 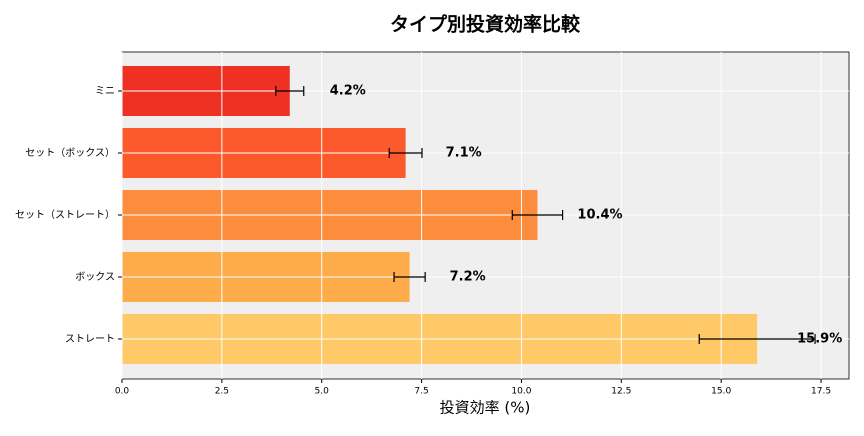 I want to click on x-tick-label: 17.5, so click(x=821, y=392).